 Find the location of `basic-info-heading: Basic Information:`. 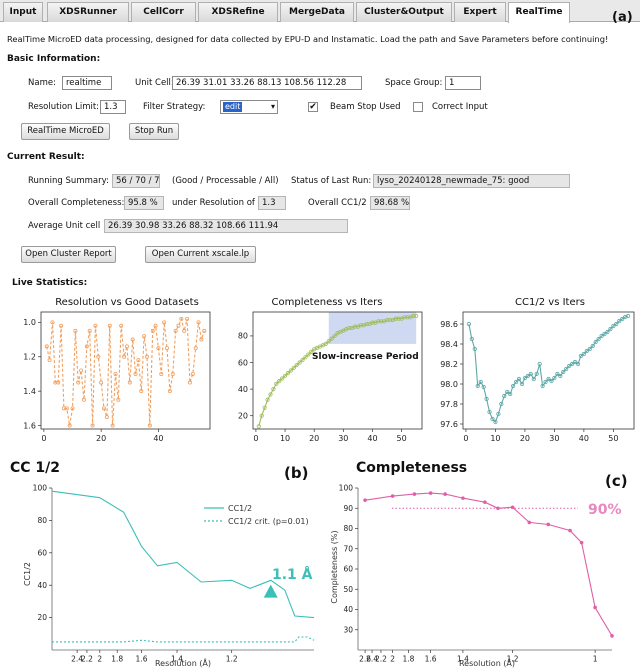

basic-info-heading: Basic Information: is located at coordinates (54, 59).